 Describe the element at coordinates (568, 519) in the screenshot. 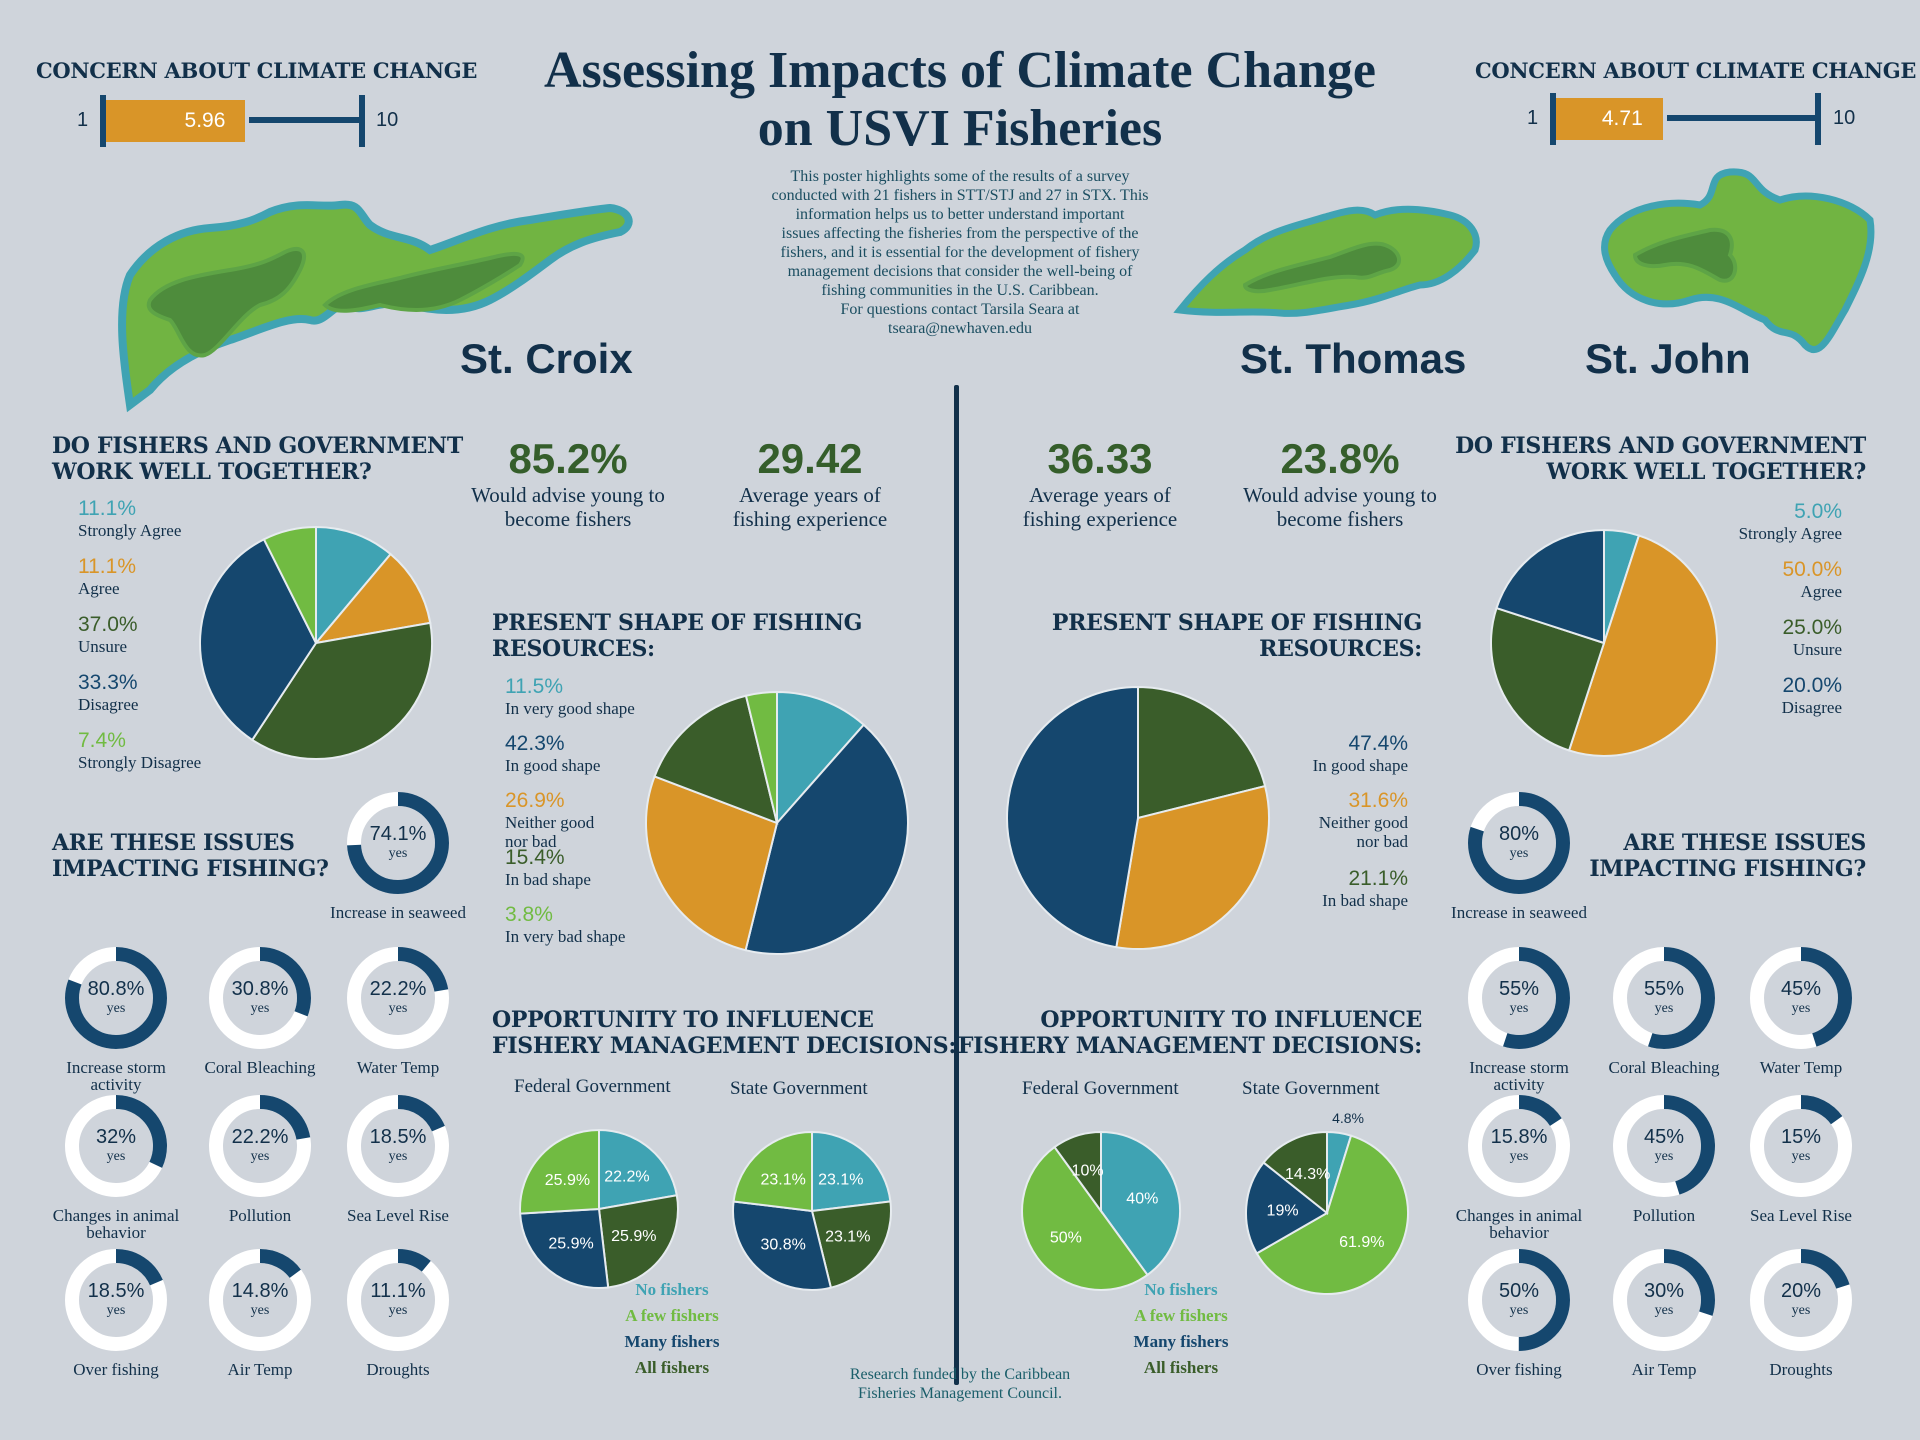

I see `stat-label: become fishers` at that location.